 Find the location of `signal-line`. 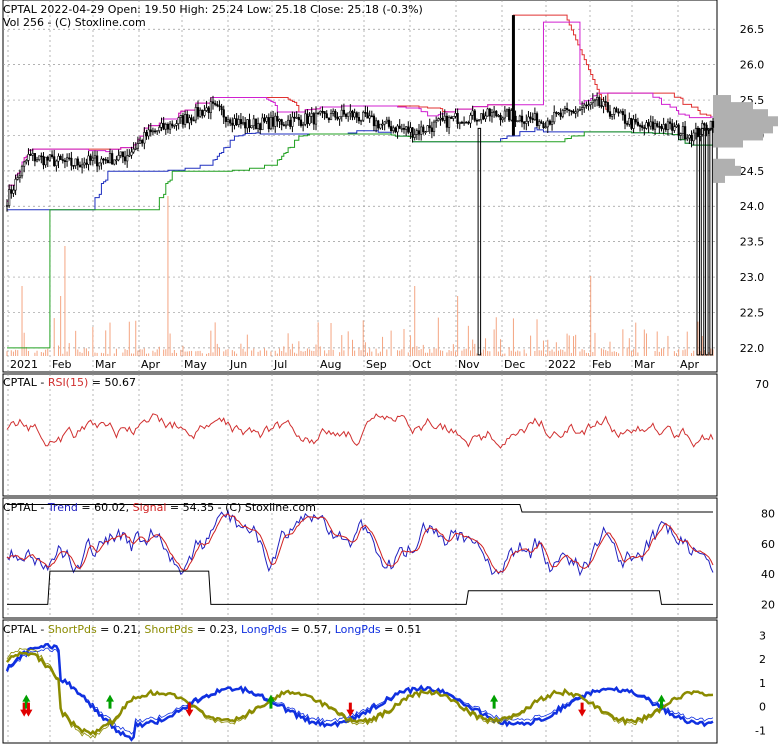

signal-line is located at coordinates (360, 543).